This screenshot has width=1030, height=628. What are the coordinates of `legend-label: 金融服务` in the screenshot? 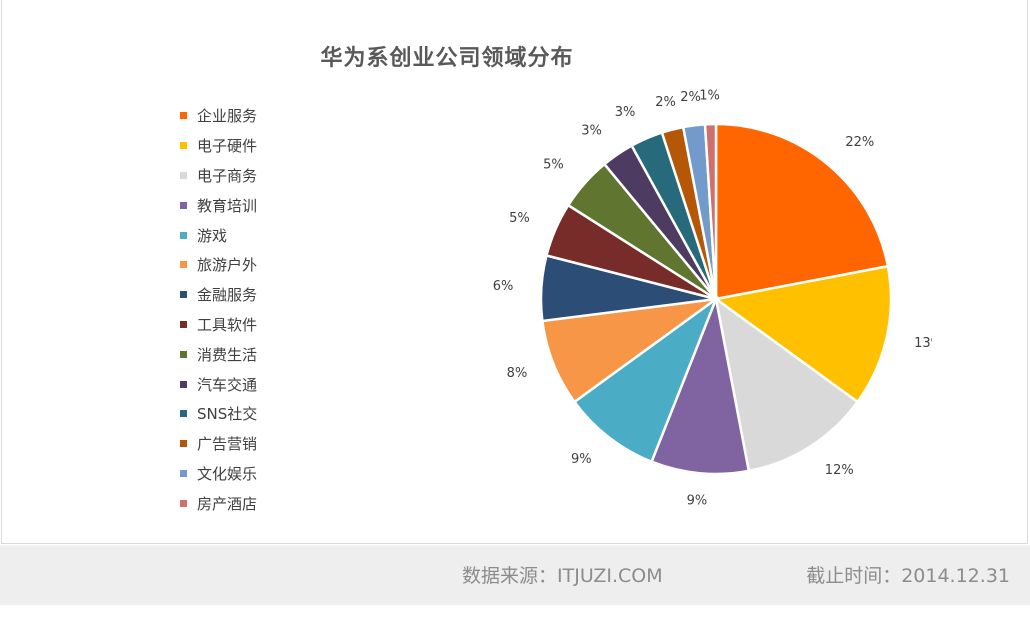 It's located at (227, 295).